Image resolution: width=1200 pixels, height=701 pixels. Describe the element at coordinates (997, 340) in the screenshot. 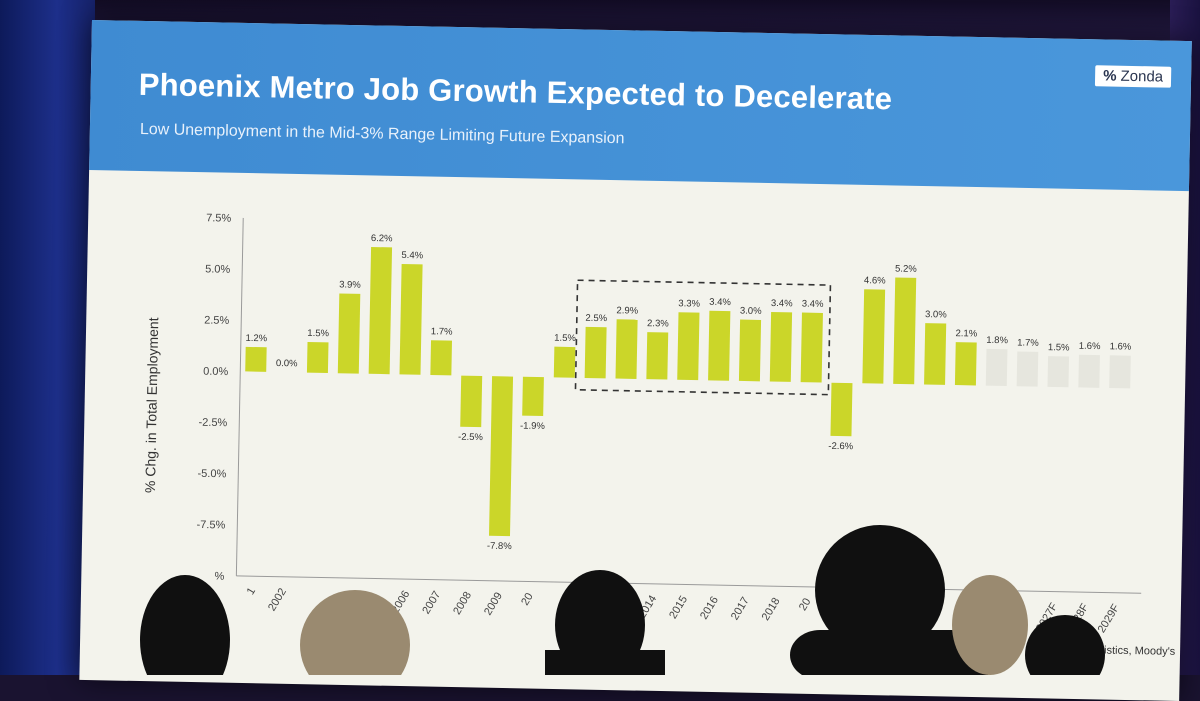

I see `bar-data-label: 1.8%` at that location.